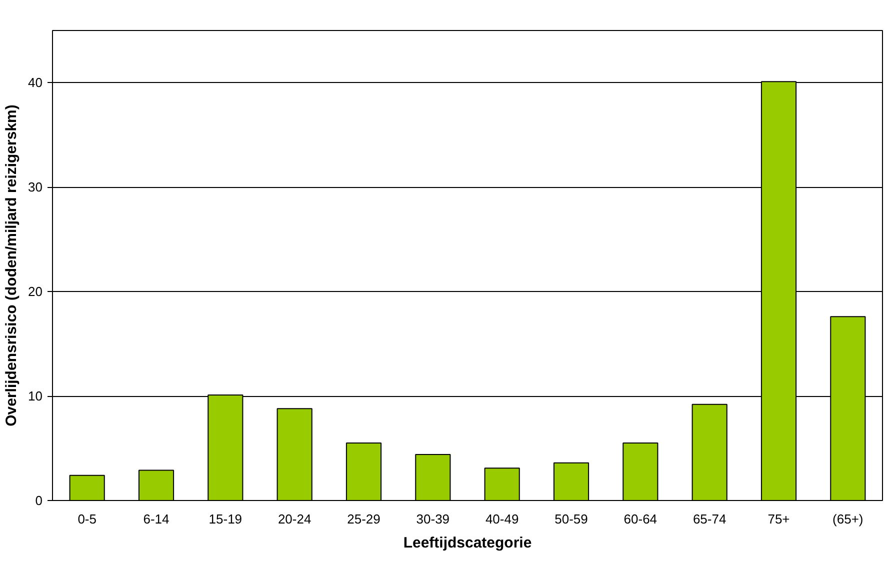 The image size is (894, 562). I want to click on x-tick-label: 60-64, so click(641, 519).